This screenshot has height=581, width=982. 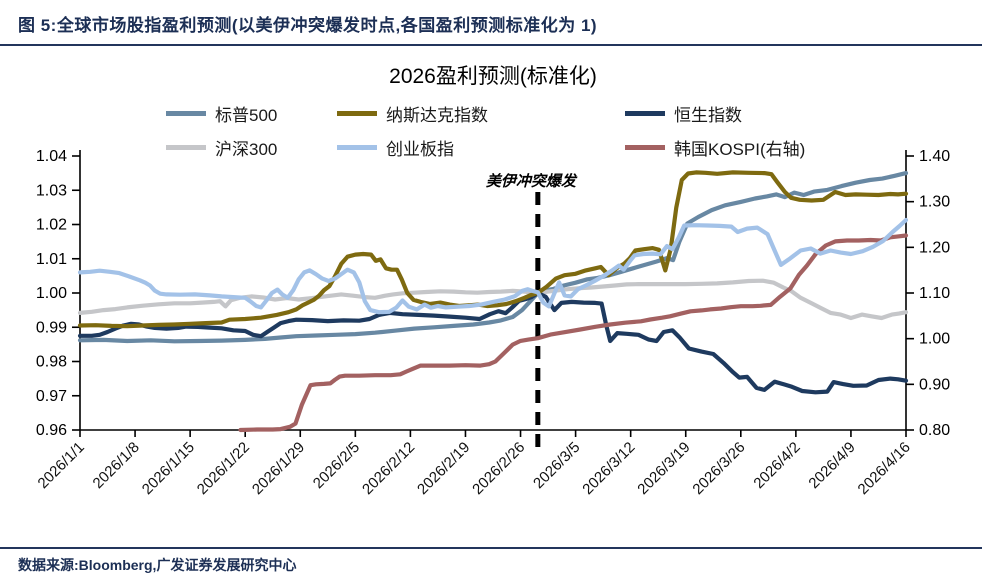 I want to click on bottom-divider, so click(x=491, y=548).